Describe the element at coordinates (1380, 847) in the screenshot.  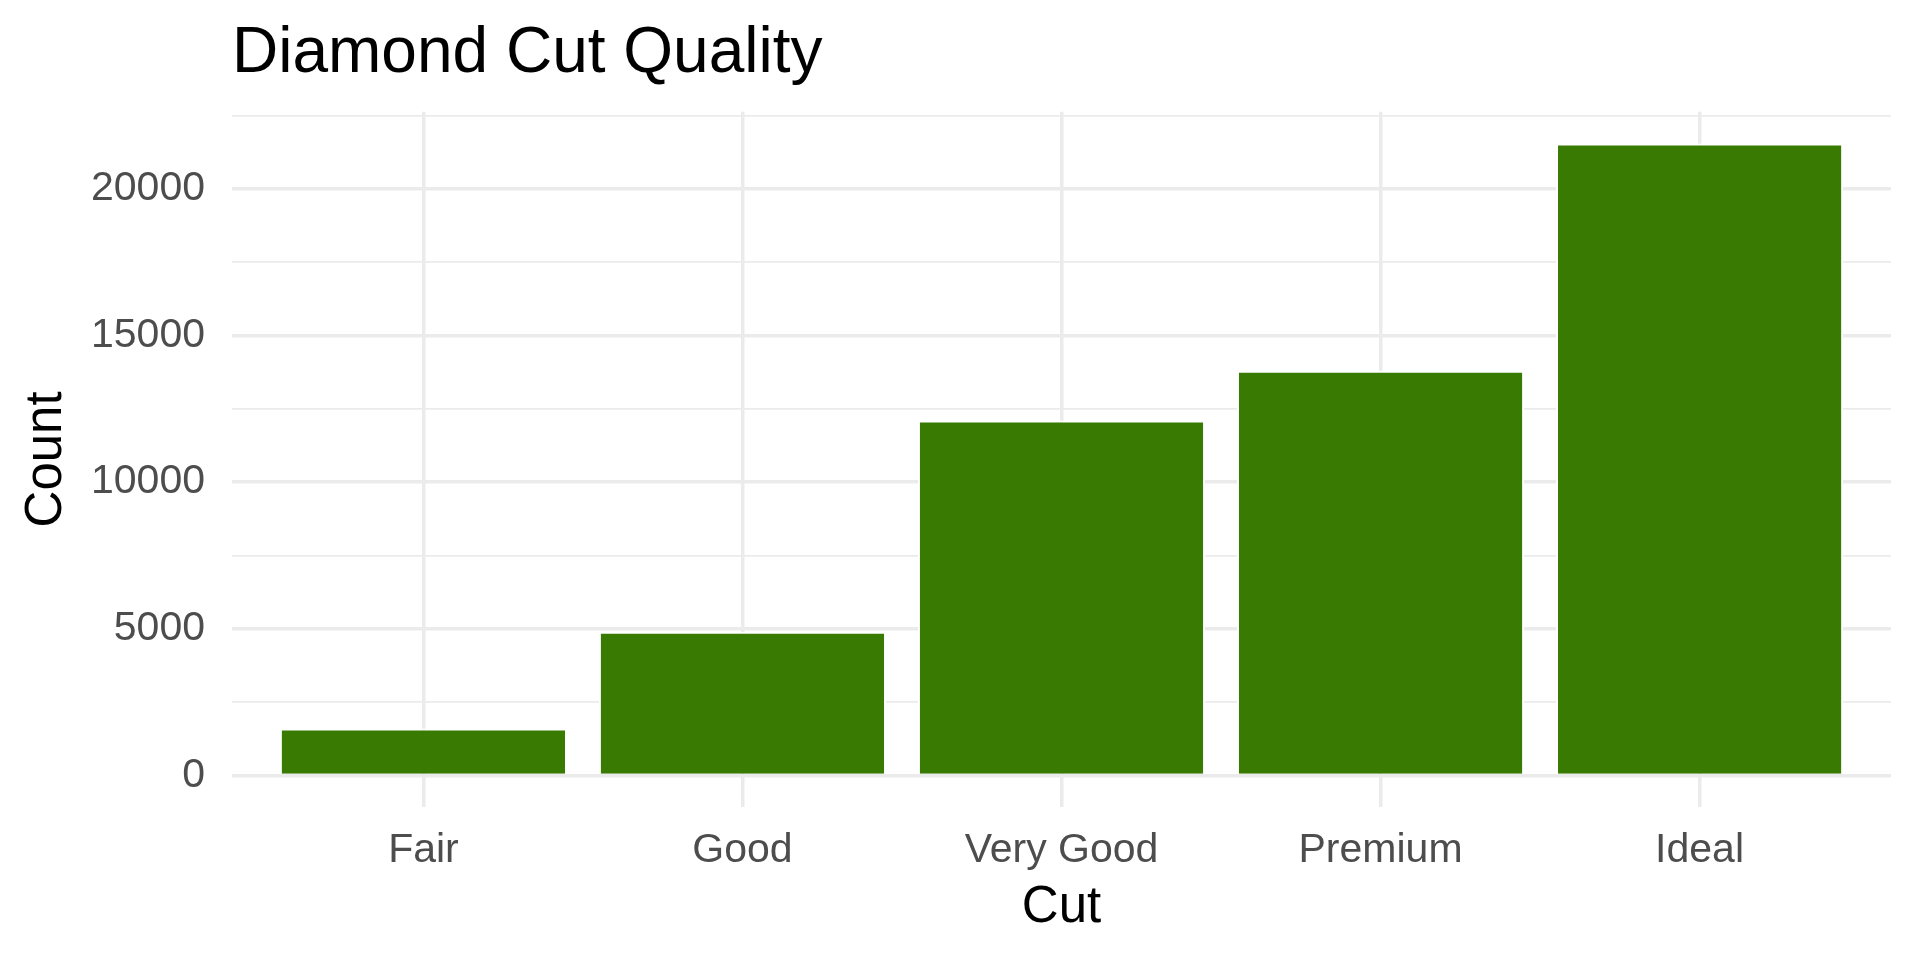
I see `x-tick-label: Premium` at that location.